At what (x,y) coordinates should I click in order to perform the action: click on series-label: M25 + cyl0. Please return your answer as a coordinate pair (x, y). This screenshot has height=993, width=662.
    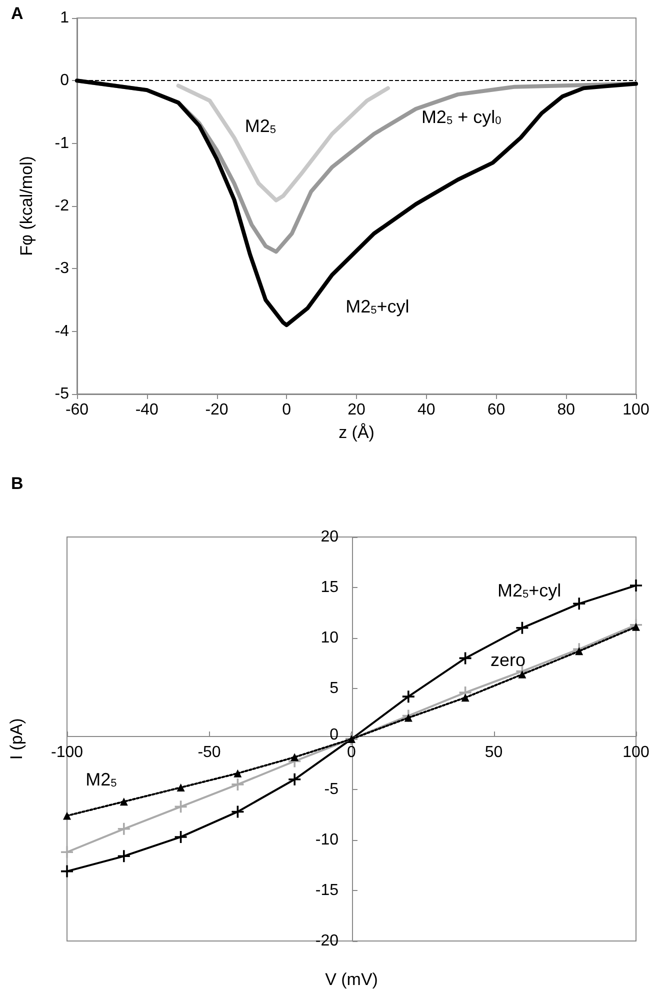
    Looking at the image, I should click on (461, 117).